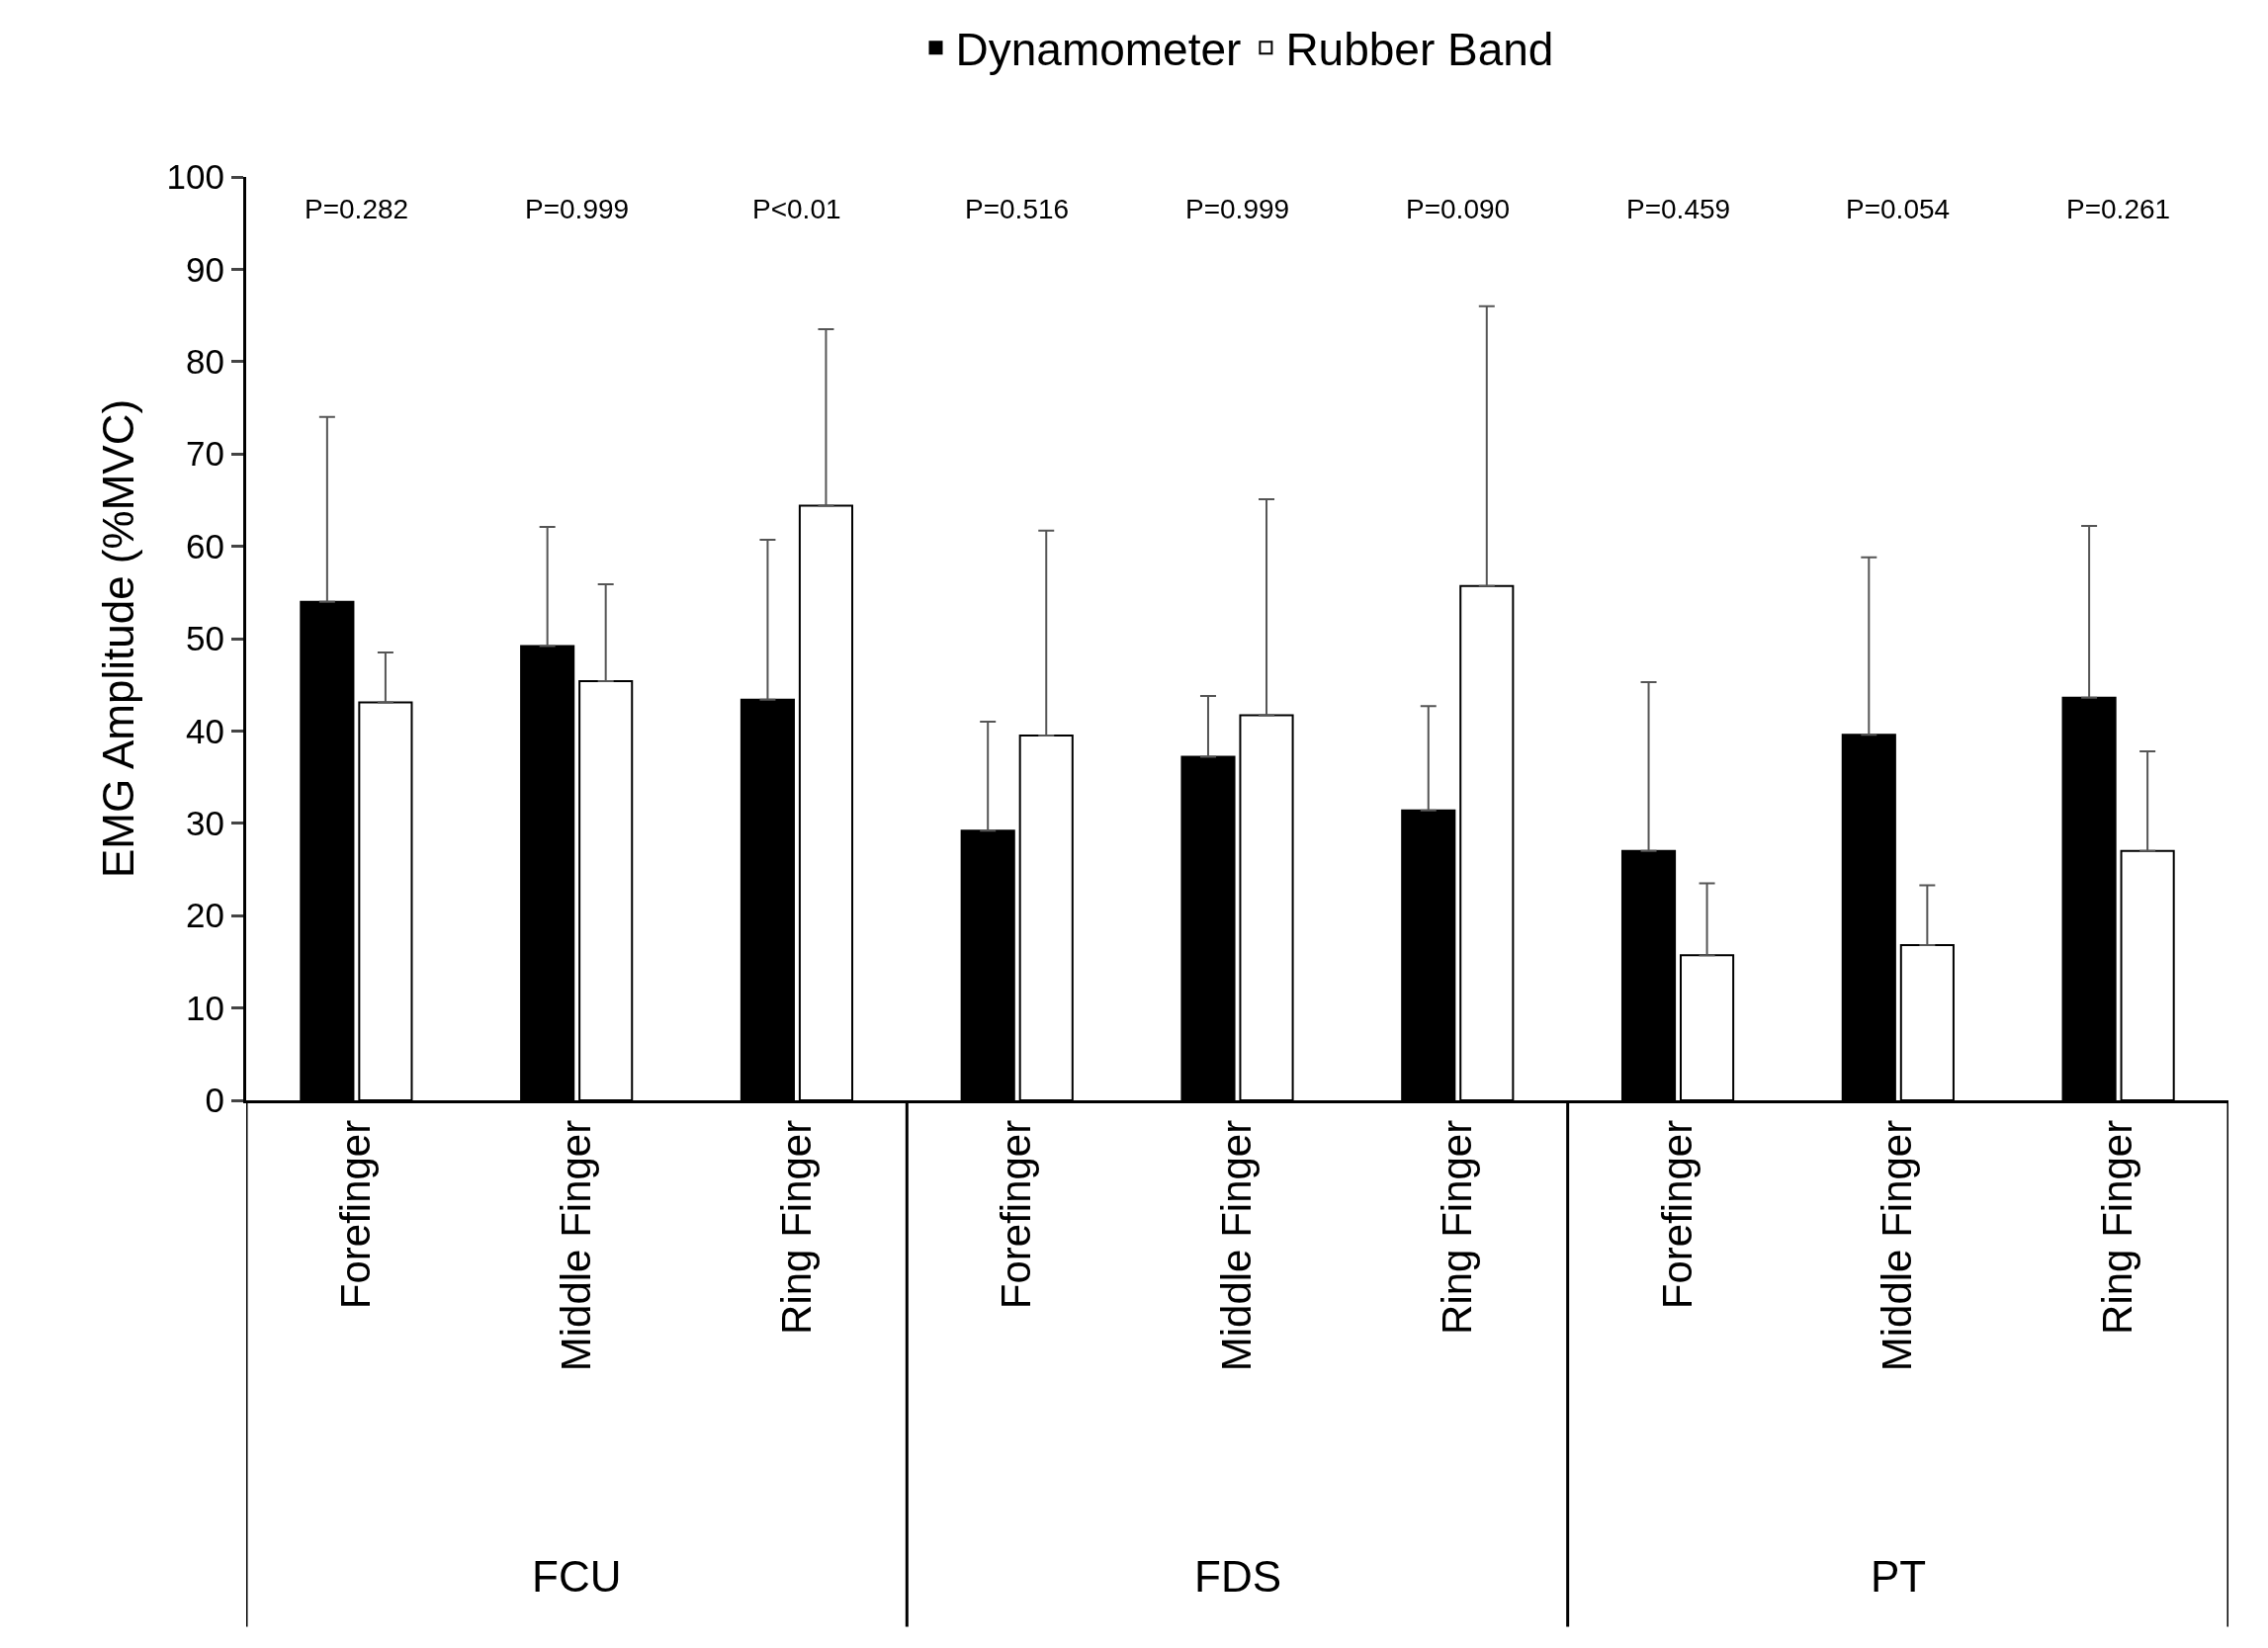  What do you see at coordinates (1018, 209) in the screenshot?
I see `annotation: P=0.516` at bounding box center [1018, 209].